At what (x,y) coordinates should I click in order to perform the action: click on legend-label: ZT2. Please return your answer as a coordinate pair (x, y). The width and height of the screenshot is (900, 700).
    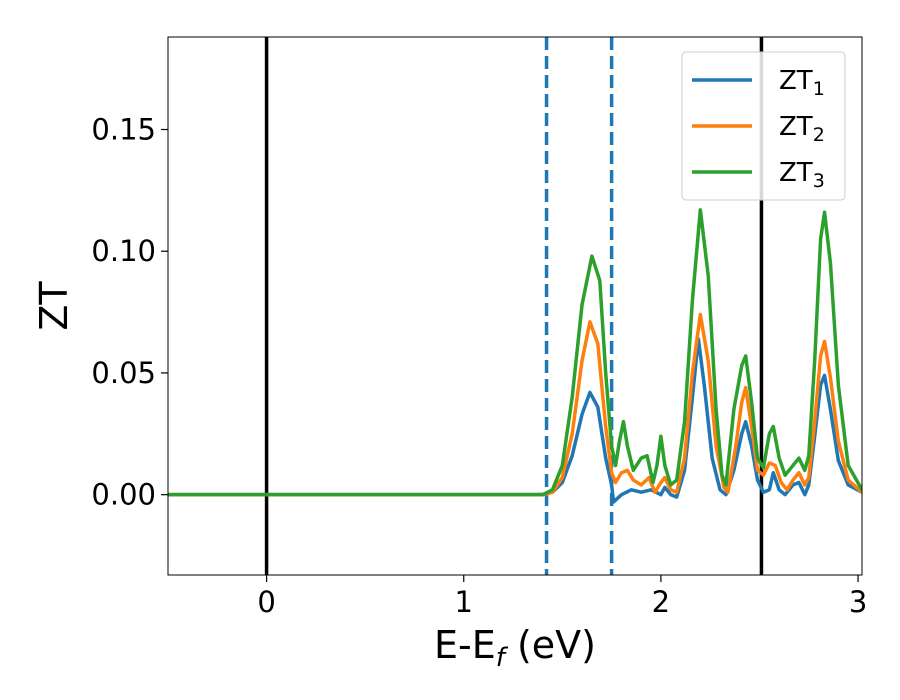
    Looking at the image, I should click on (802, 129).